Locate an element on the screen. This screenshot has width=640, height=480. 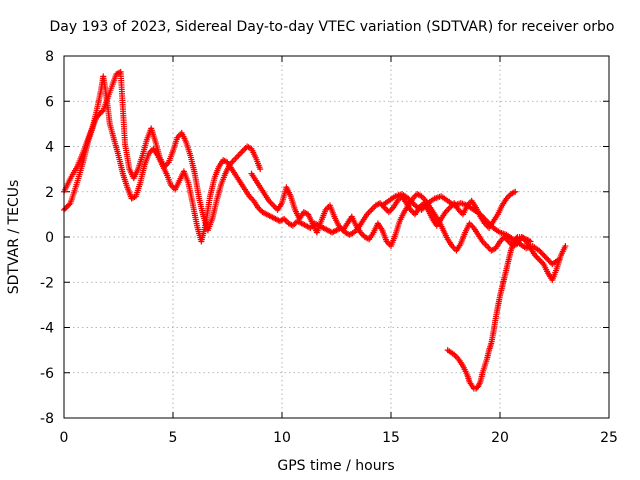
x-tick-label: 20 is located at coordinates (500, 438).